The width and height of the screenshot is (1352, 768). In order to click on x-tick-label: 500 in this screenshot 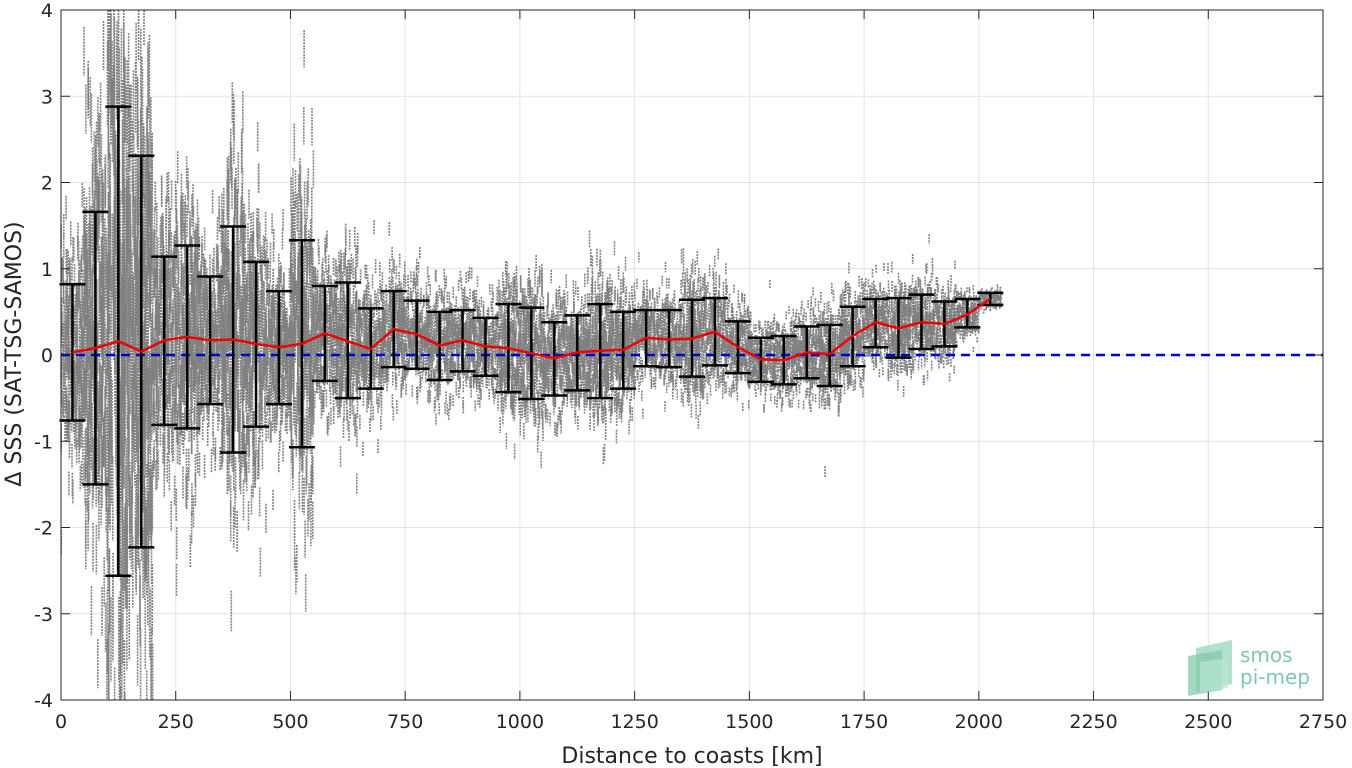, I will do `click(290, 722)`.